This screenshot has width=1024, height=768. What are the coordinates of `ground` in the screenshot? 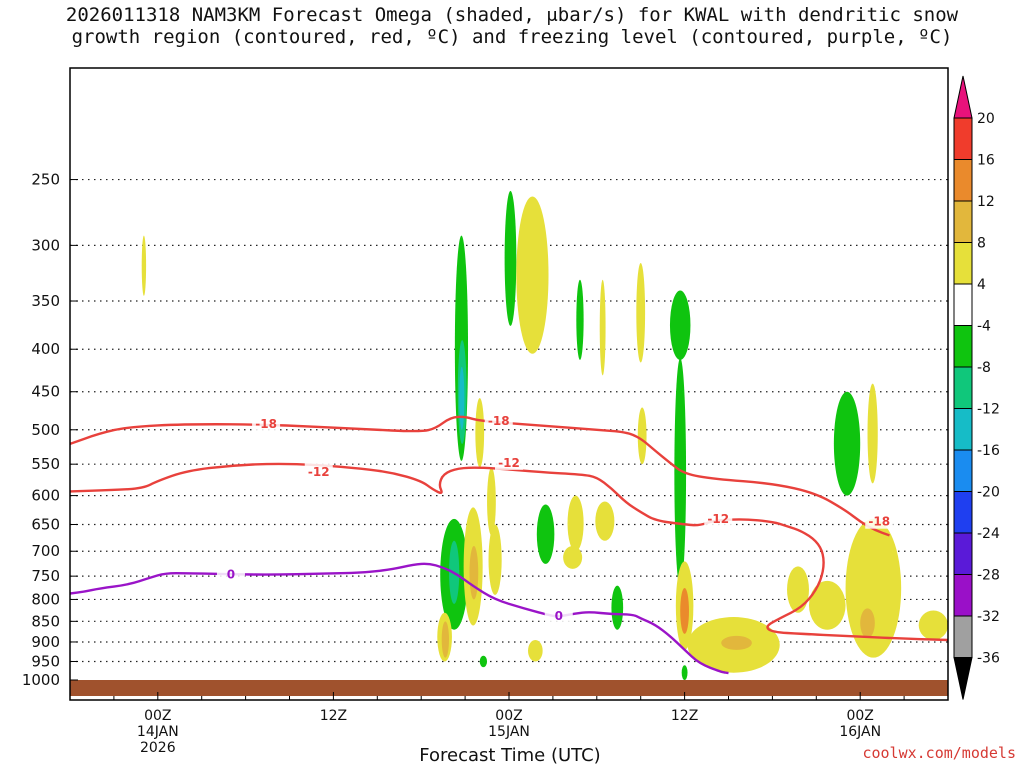 It's located at (509, 688).